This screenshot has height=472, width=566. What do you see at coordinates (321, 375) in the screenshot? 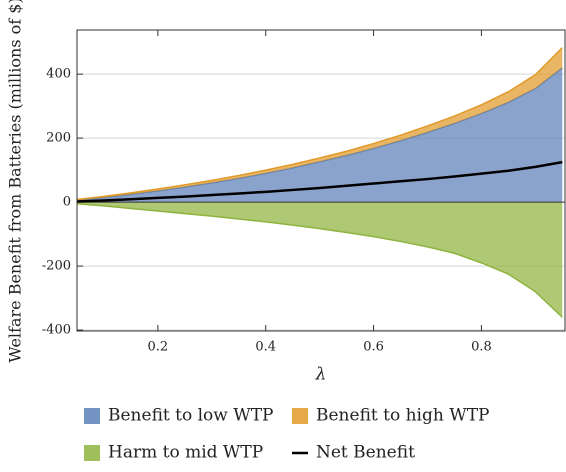
I see `x-axis-label: λ` at bounding box center [321, 375].